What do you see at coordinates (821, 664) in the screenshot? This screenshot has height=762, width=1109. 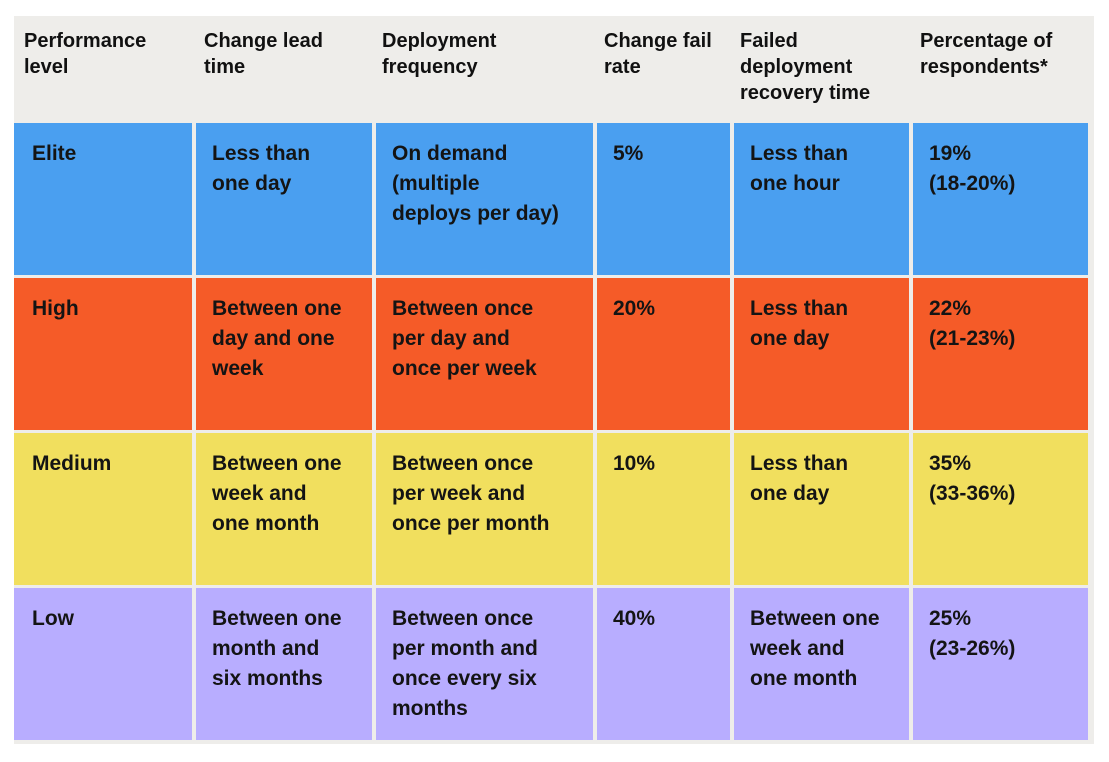 I see `cell-recovery-time: Between one week and one month` at bounding box center [821, 664].